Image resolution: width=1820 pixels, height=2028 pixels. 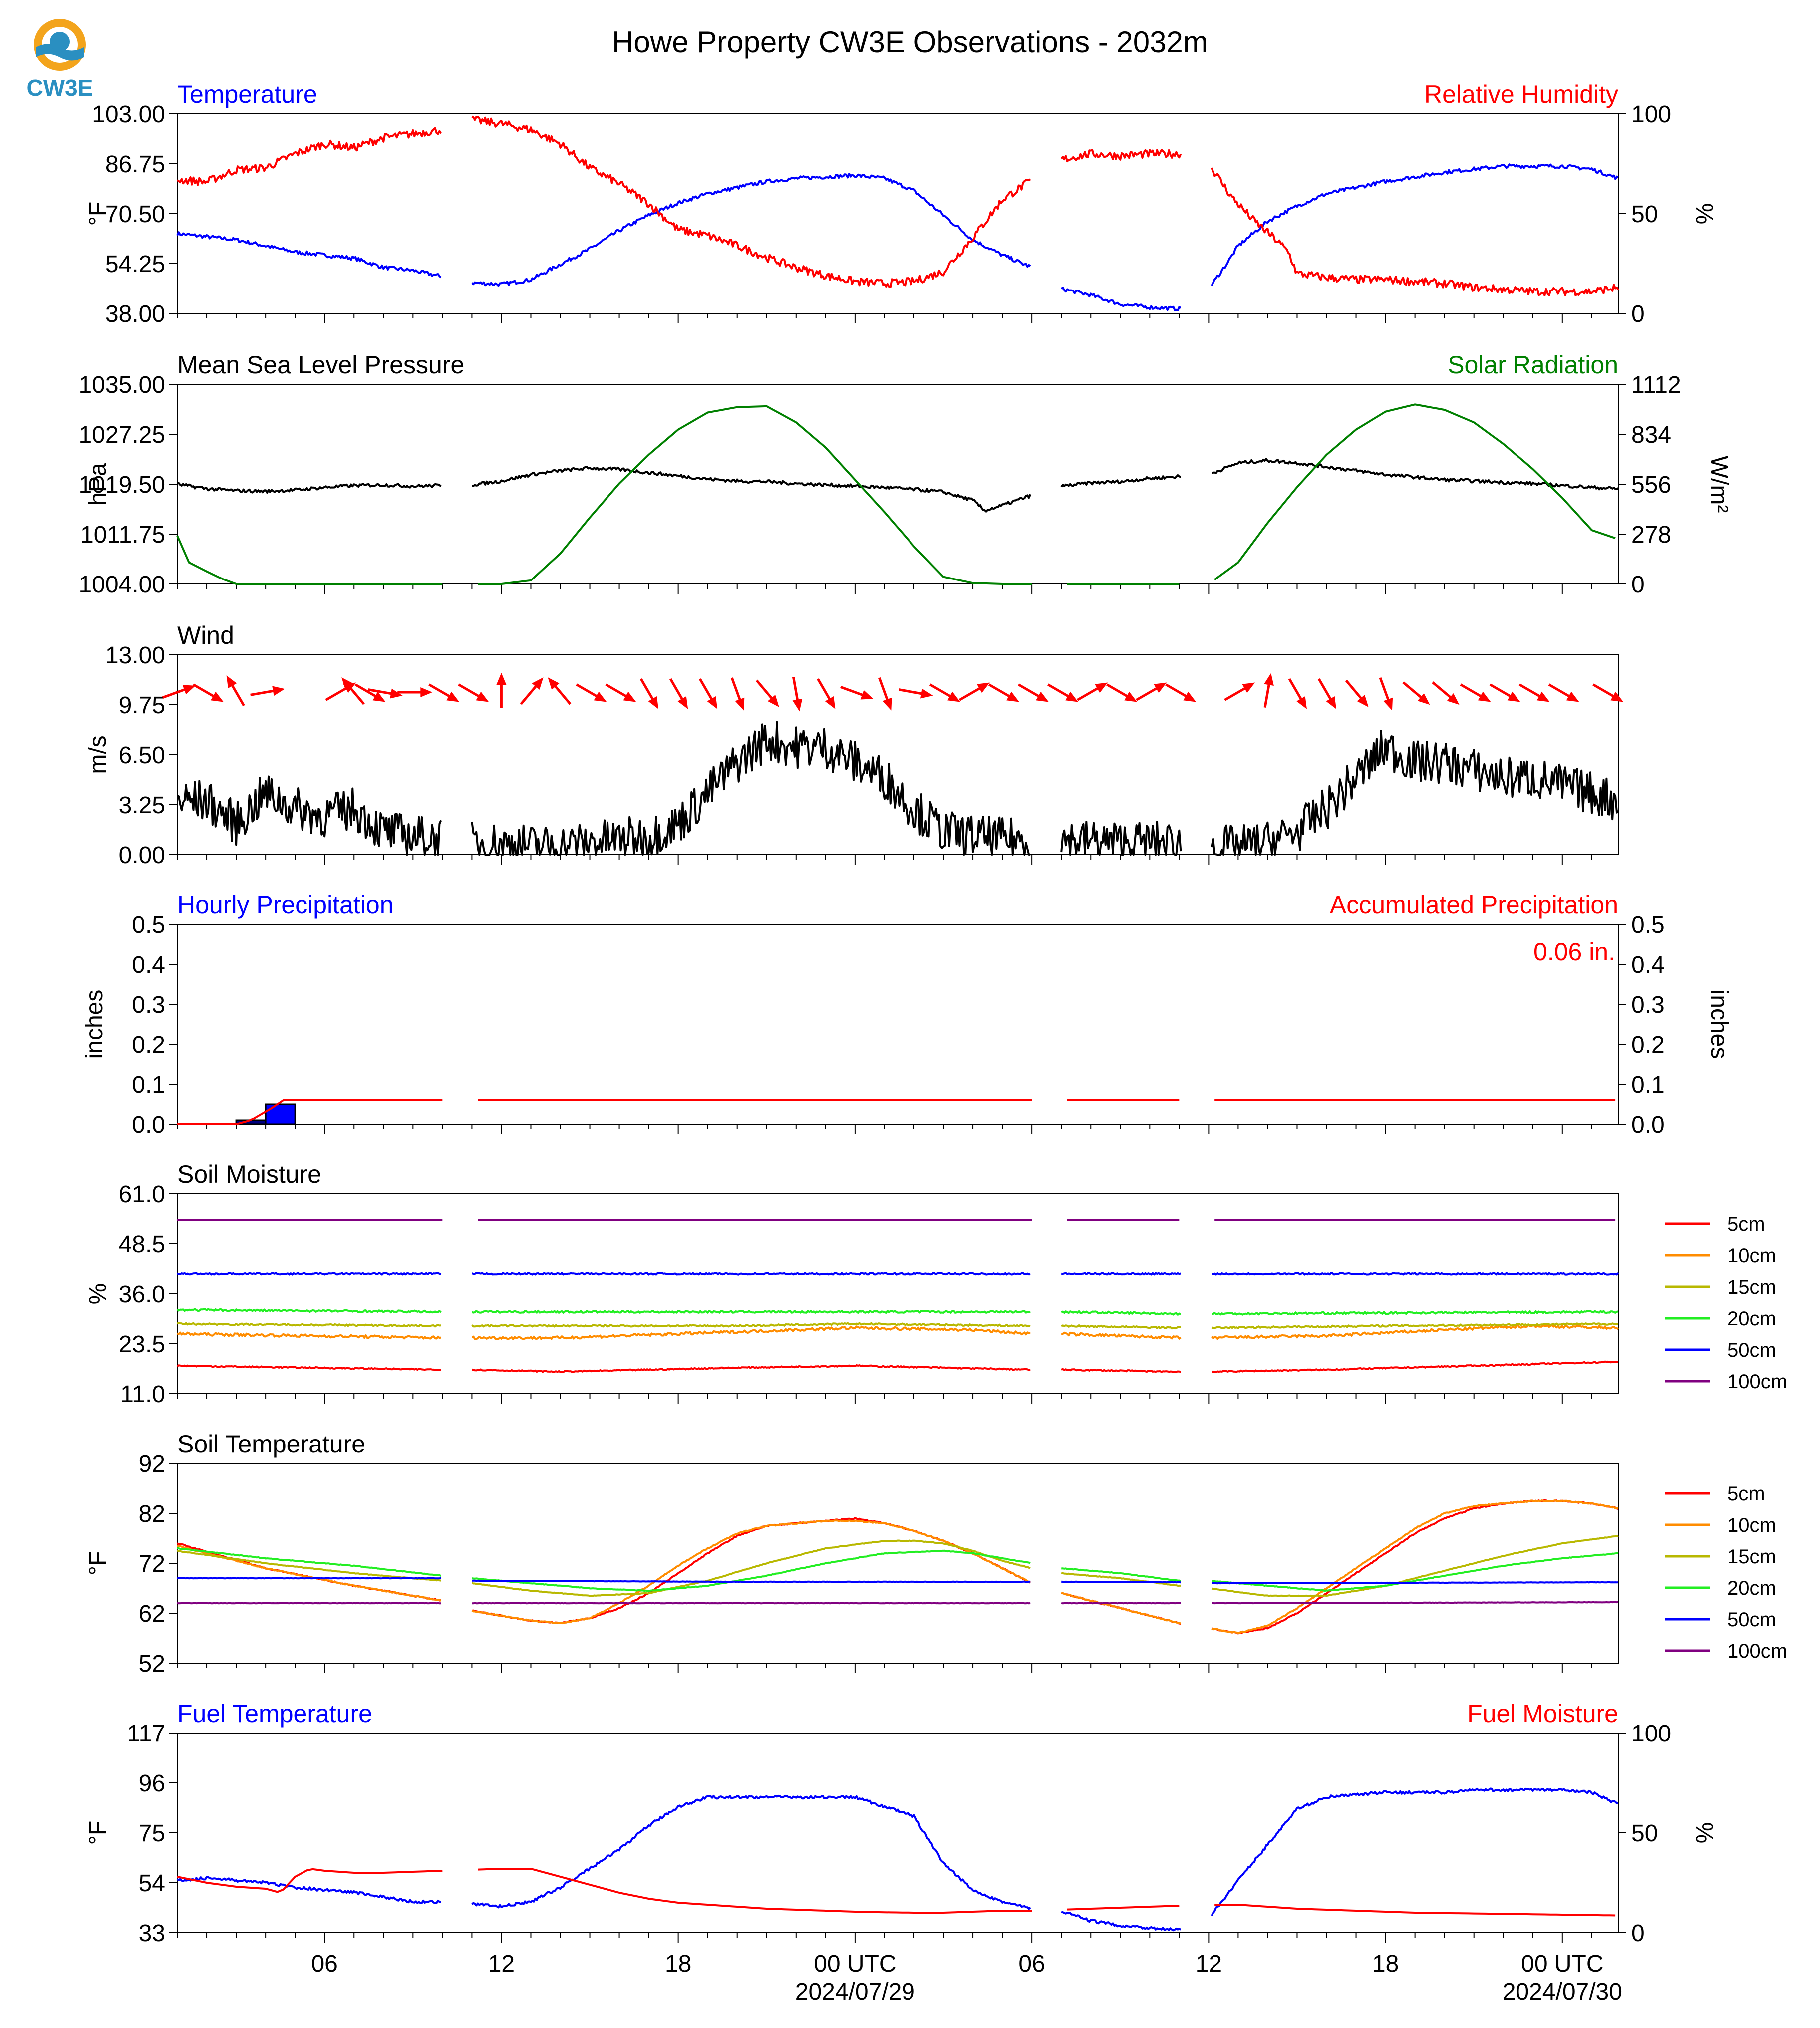 I want to click on y-tick-label-left: 103.00, so click(x=128, y=114).